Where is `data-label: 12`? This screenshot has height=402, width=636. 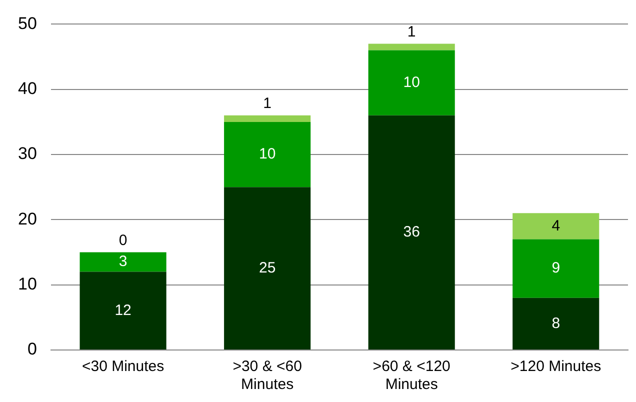
data-label: 12 is located at coordinates (123, 310).